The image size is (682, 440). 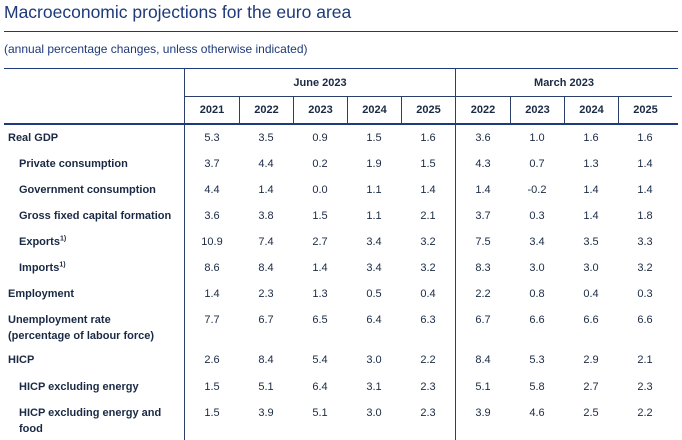 I want to click on value-cell: -0.2, so click(x=537, y=190).